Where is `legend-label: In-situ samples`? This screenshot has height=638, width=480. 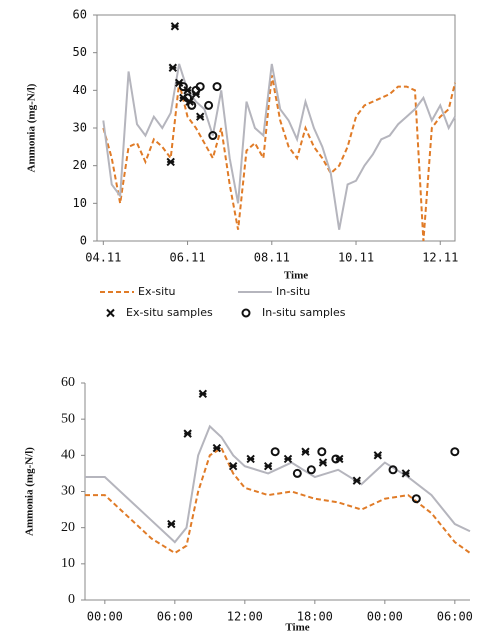
legend-label: In-situ samples is located at coordinates (304, 312).